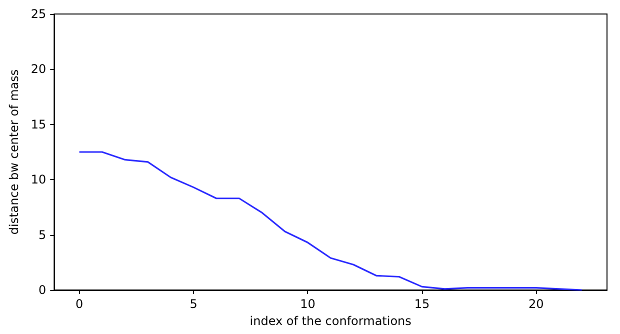 The width and height of the screenshot is (620, 334). Describe the element at coordinates (331, 321) in the screenshot. I see `x-axis-title: index of the conformations` at that location.